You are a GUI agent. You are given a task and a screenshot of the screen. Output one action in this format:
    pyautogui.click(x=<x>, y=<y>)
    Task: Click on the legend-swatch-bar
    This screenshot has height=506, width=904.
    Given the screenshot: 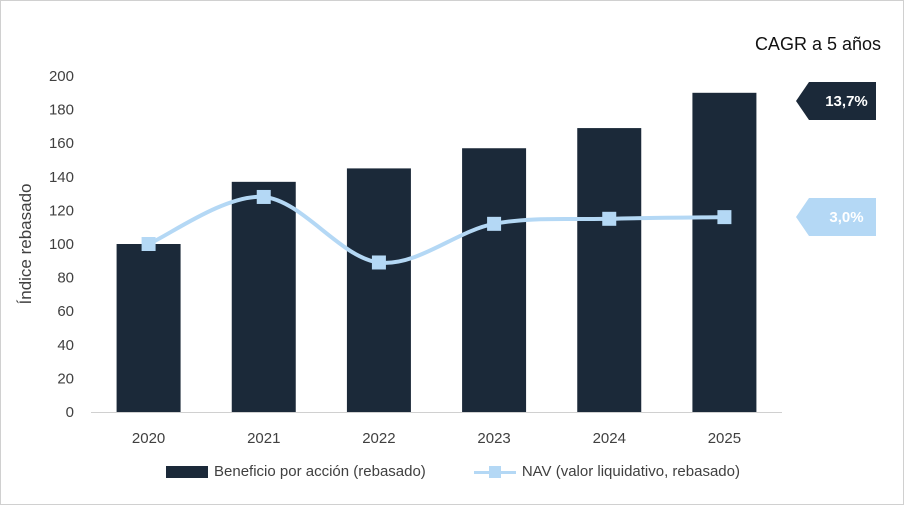 What is the action you would take?
    pyautogui.click(x=187, y=471)
    